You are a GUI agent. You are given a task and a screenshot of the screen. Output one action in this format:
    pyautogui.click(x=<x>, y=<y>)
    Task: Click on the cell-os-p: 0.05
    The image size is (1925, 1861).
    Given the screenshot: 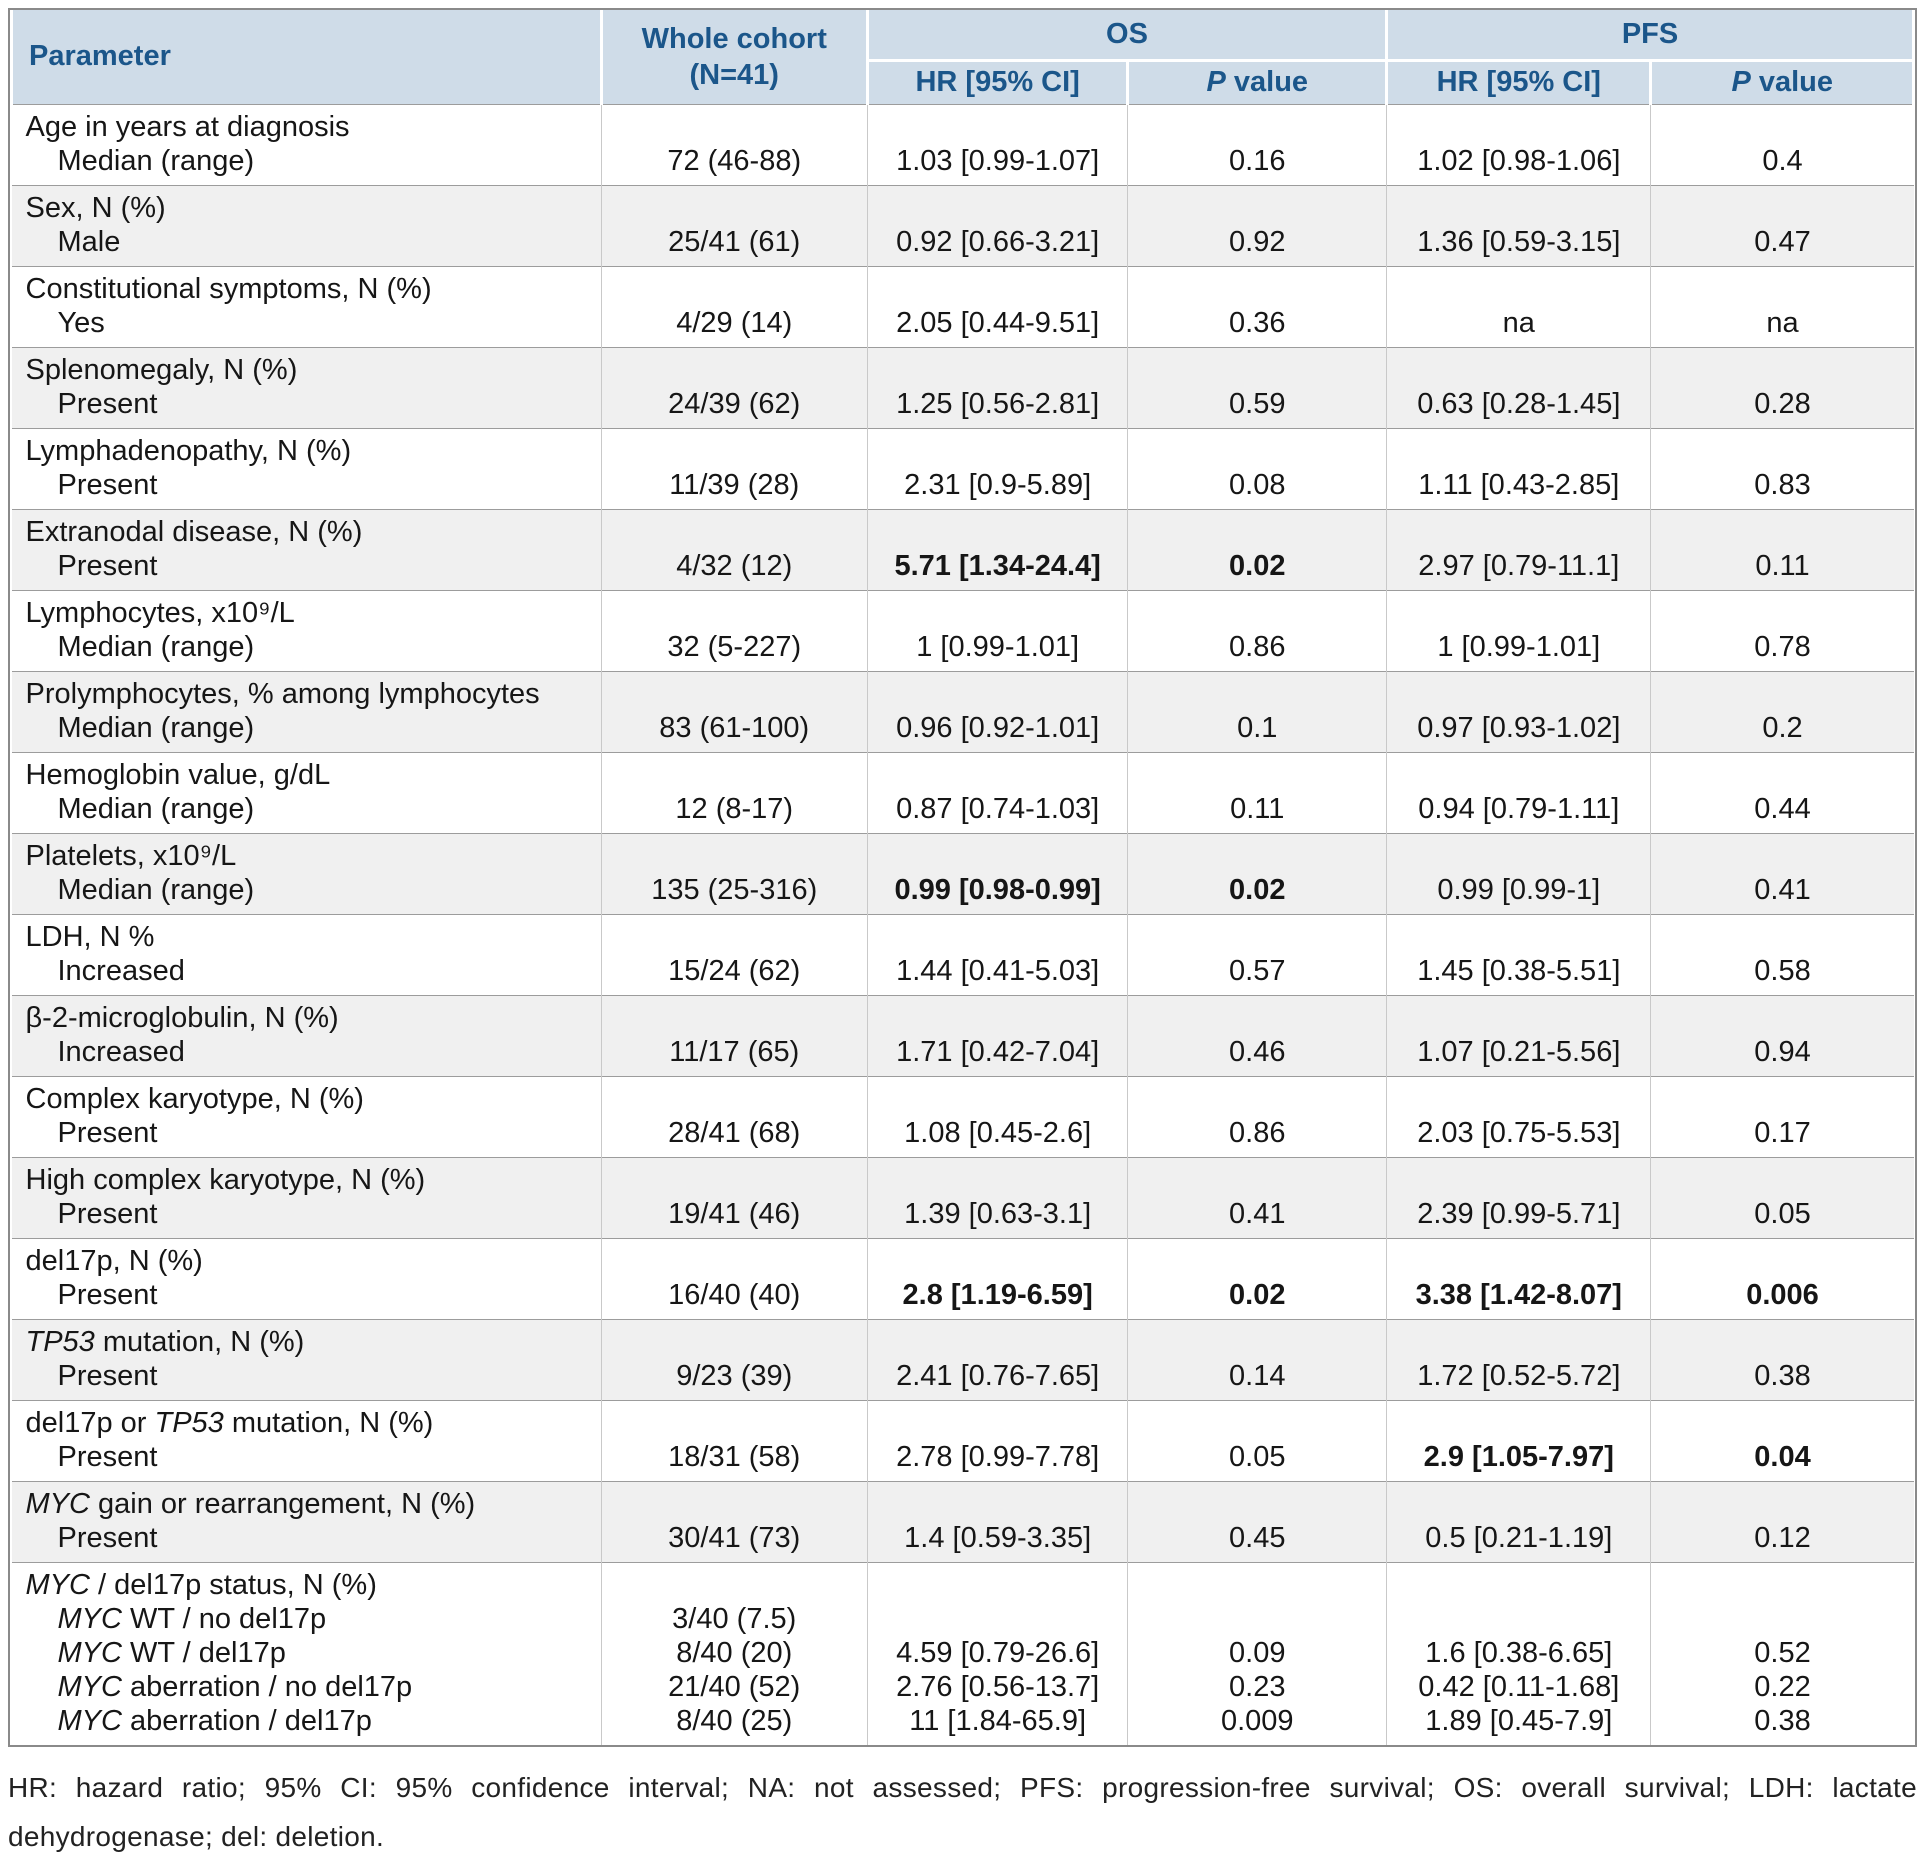 What is the action you would take?
    pyautogui.click(x=1257, y=1440)
    